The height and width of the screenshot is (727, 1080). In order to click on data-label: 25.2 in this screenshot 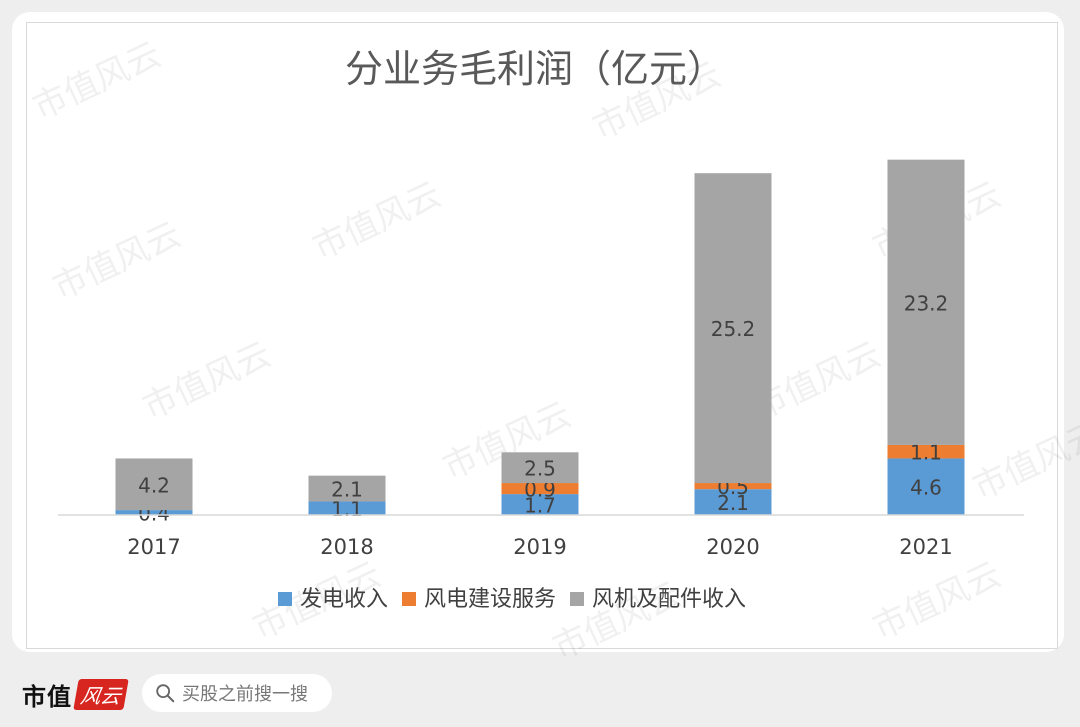, I will do `click(733, 329)`.